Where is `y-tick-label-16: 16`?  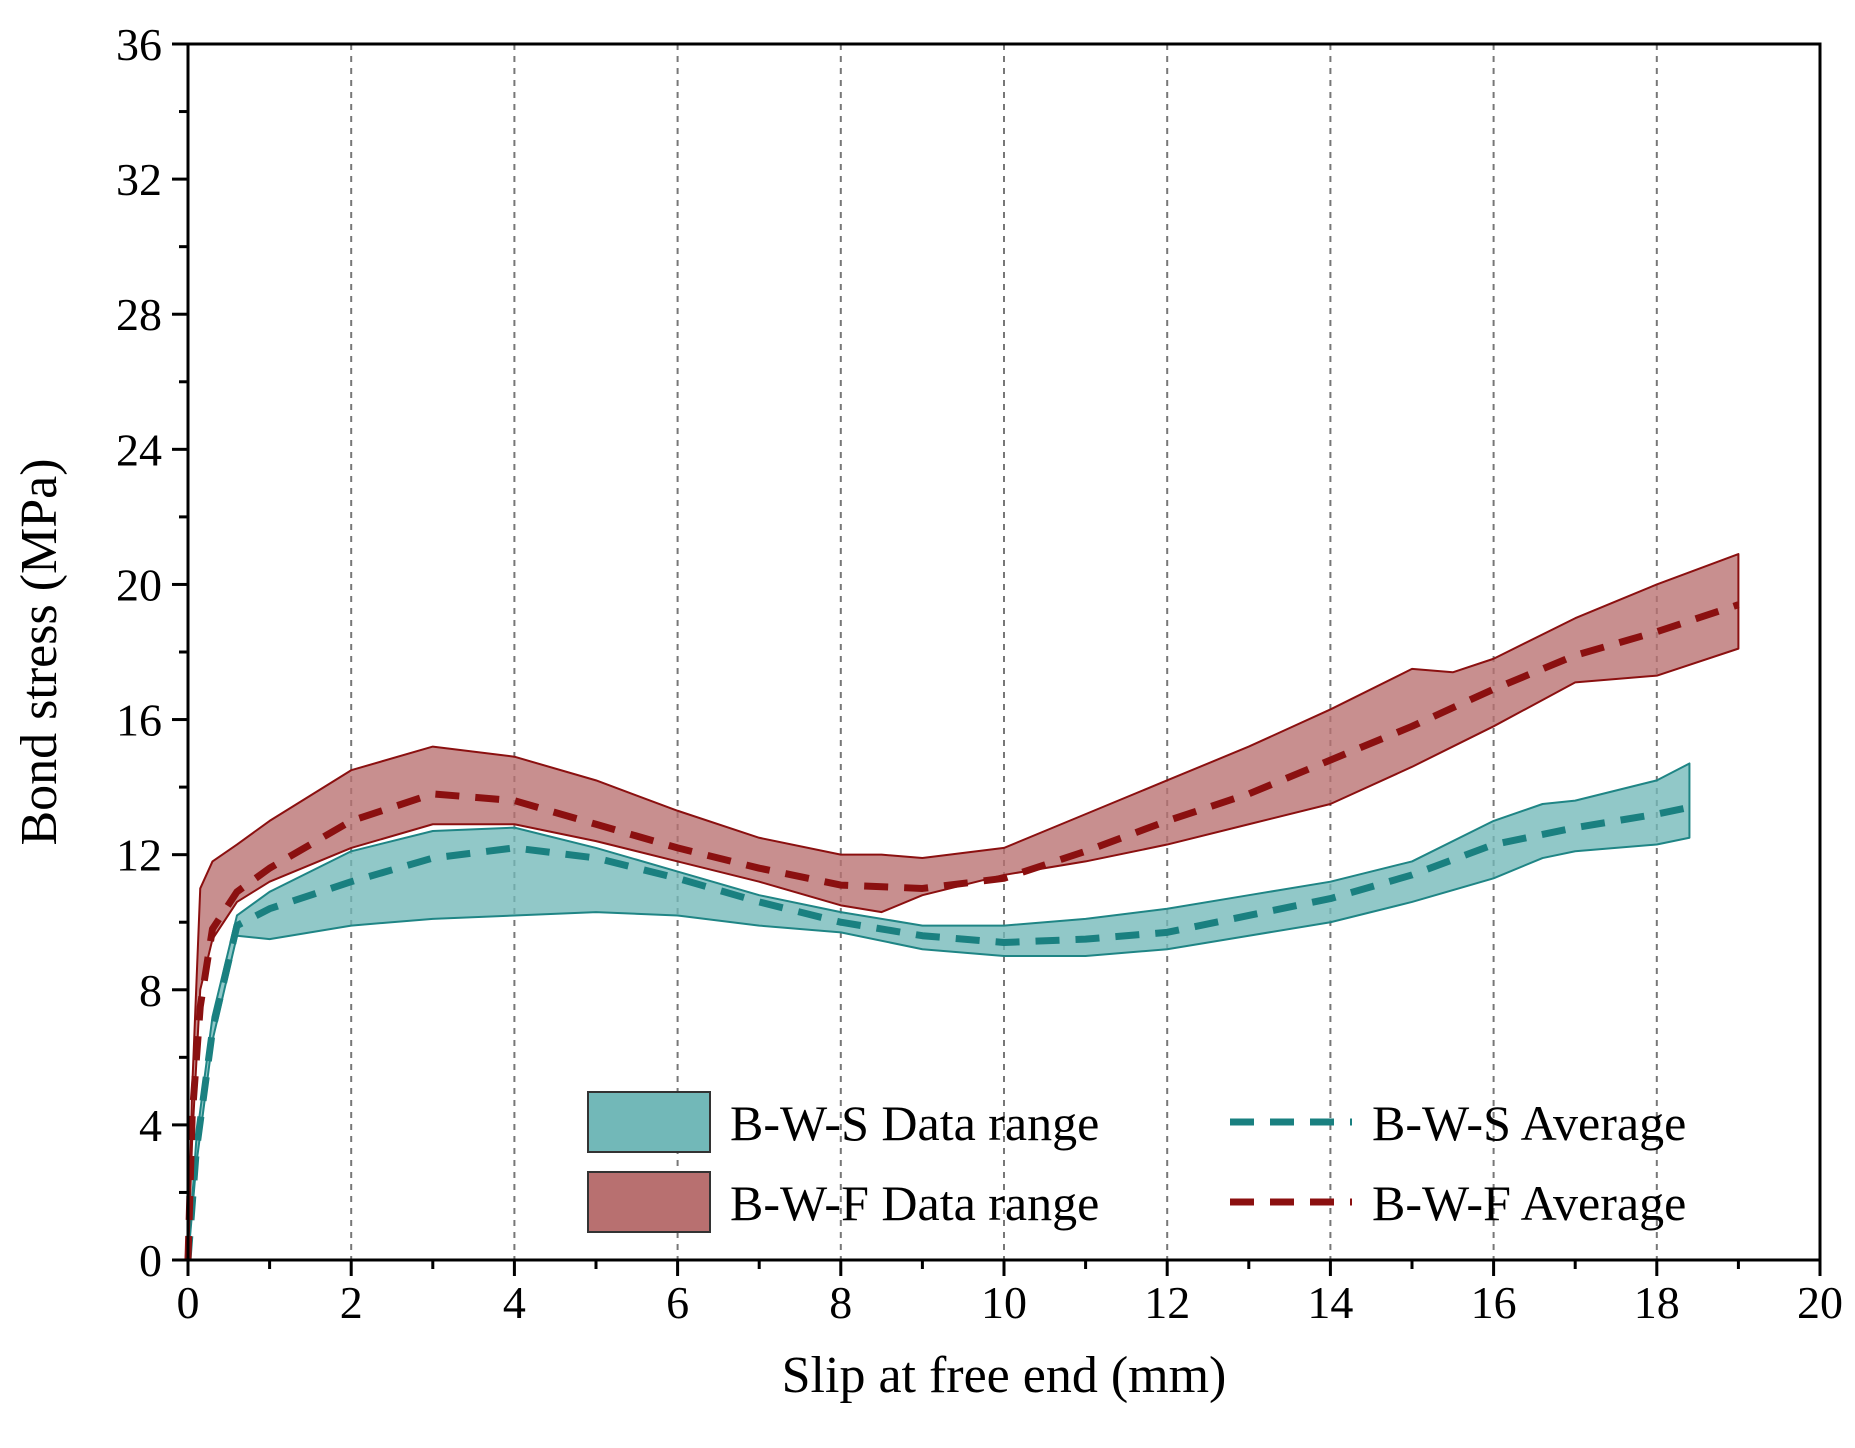 y-tick-label-16: 16 is located at coordinates (139, 720).